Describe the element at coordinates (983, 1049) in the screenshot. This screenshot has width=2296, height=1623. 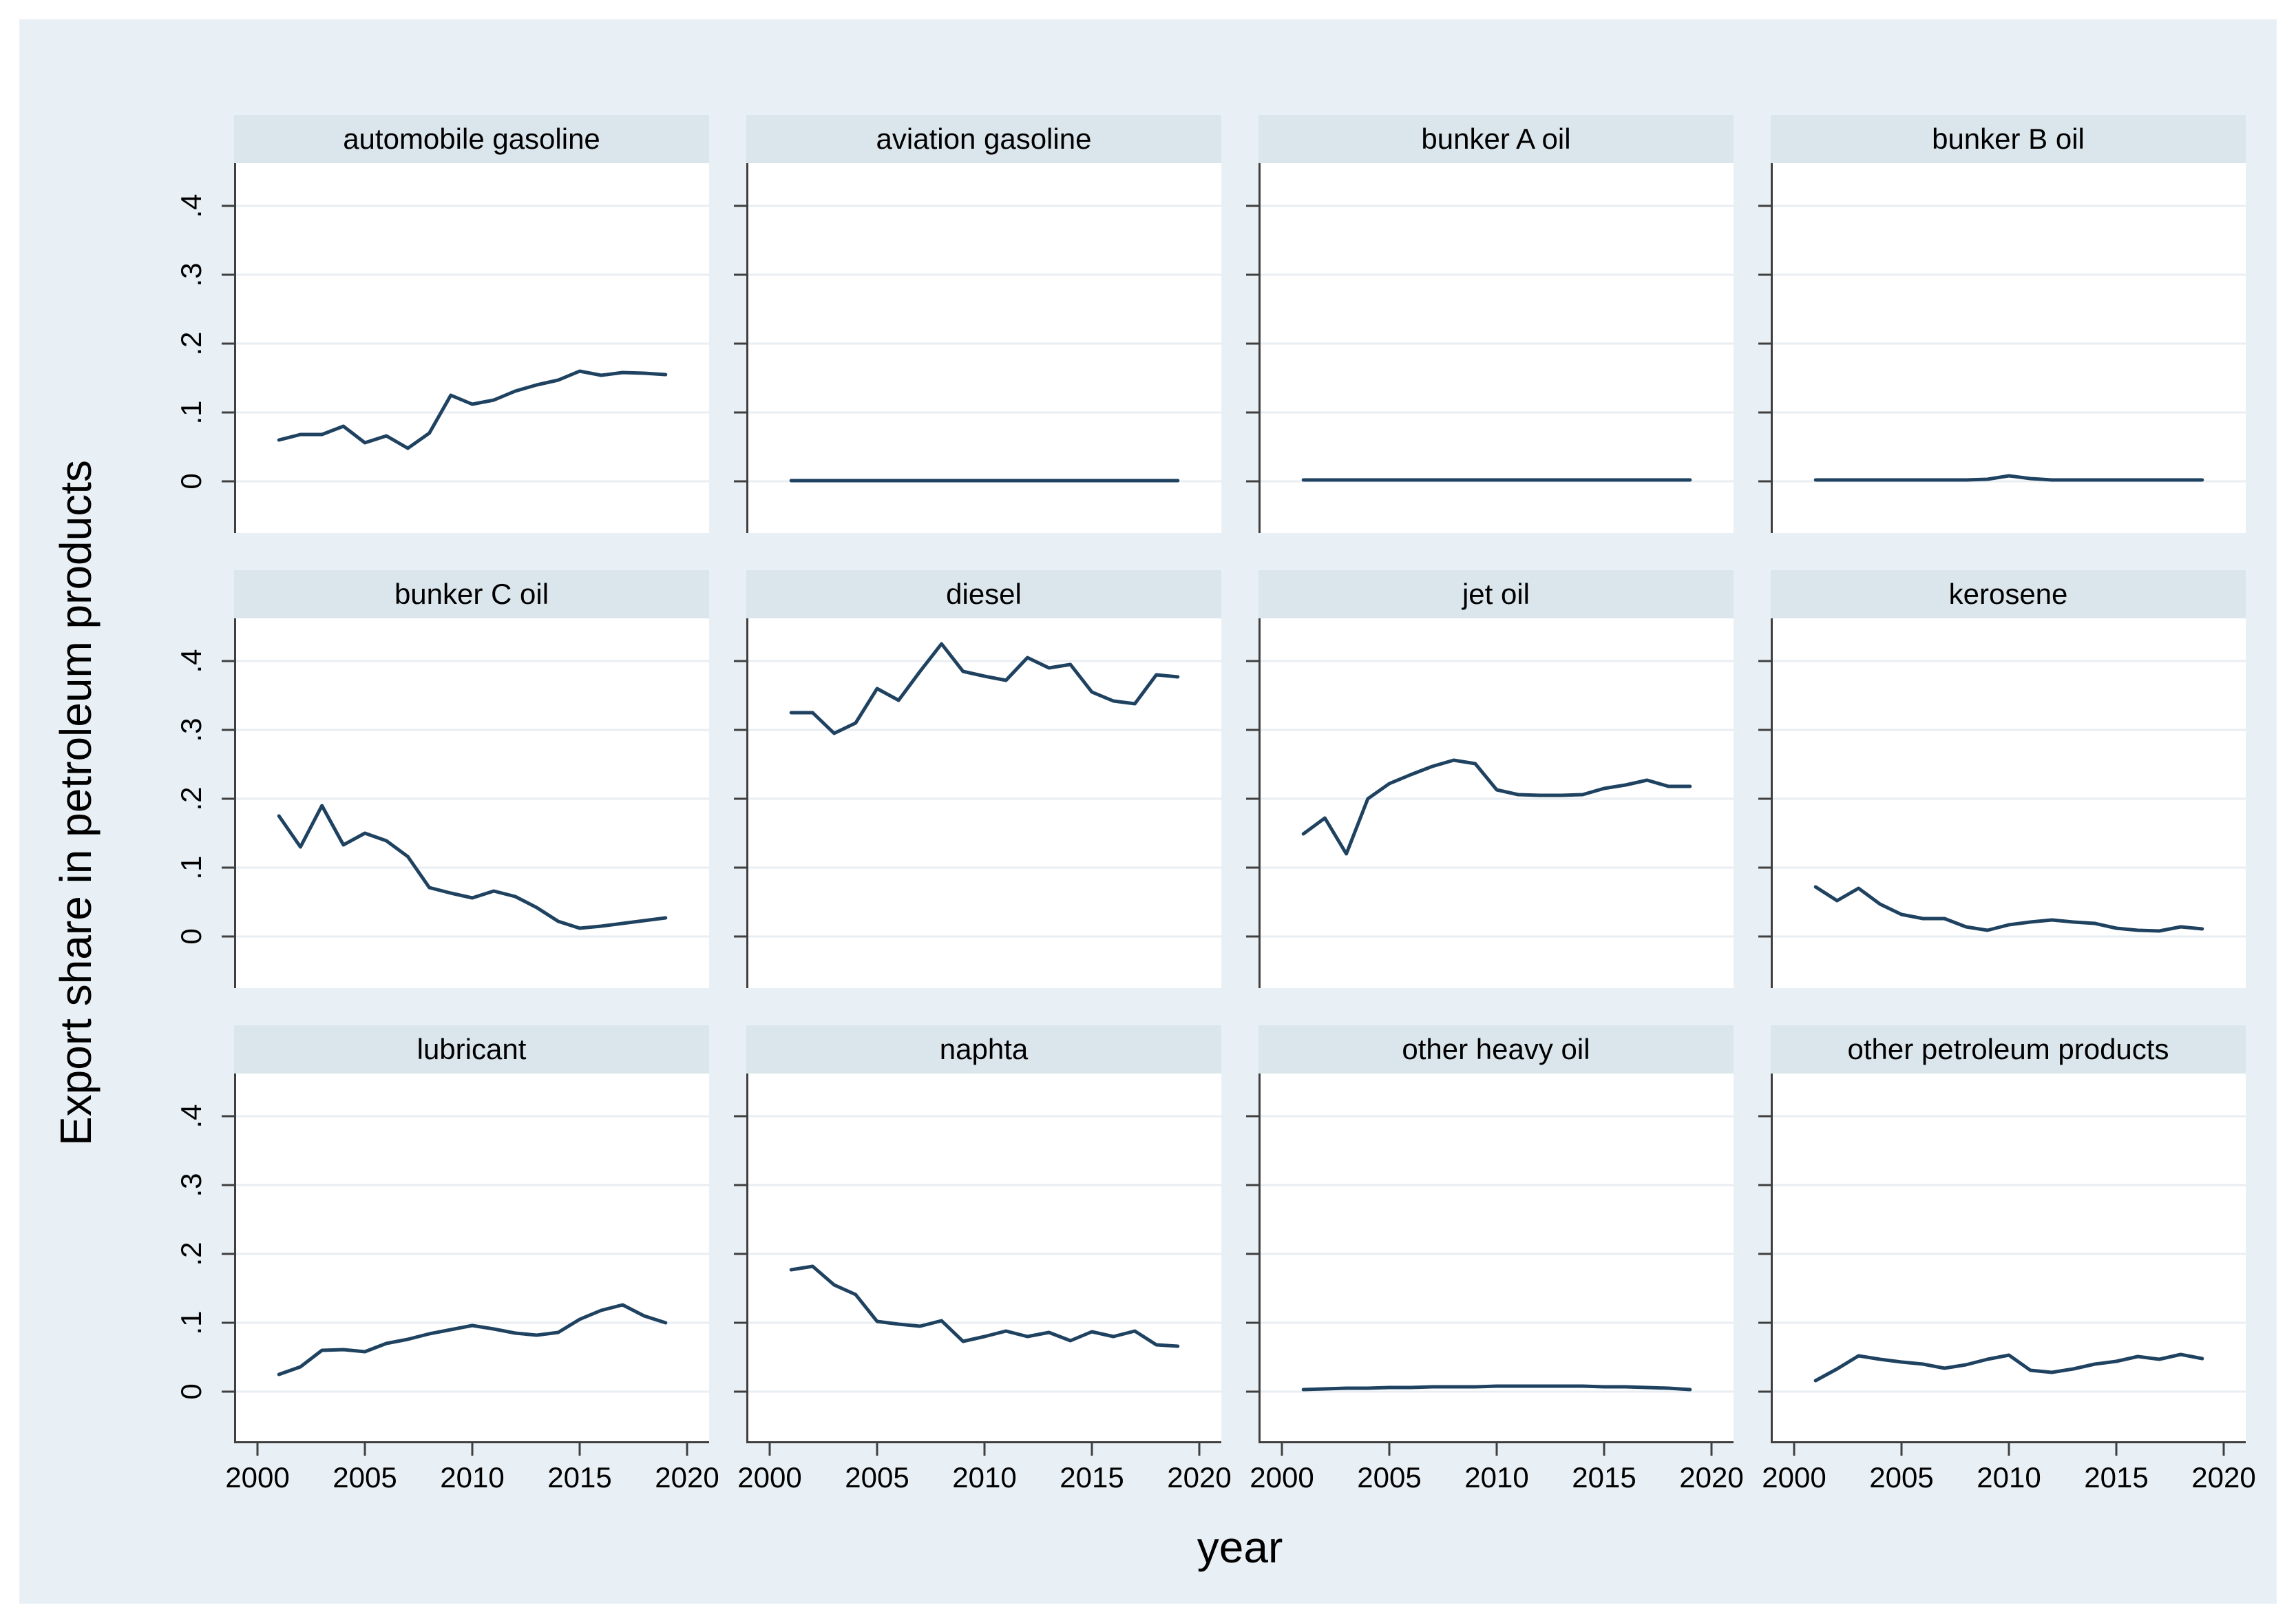
I see `panel-title: naphta` at that location.